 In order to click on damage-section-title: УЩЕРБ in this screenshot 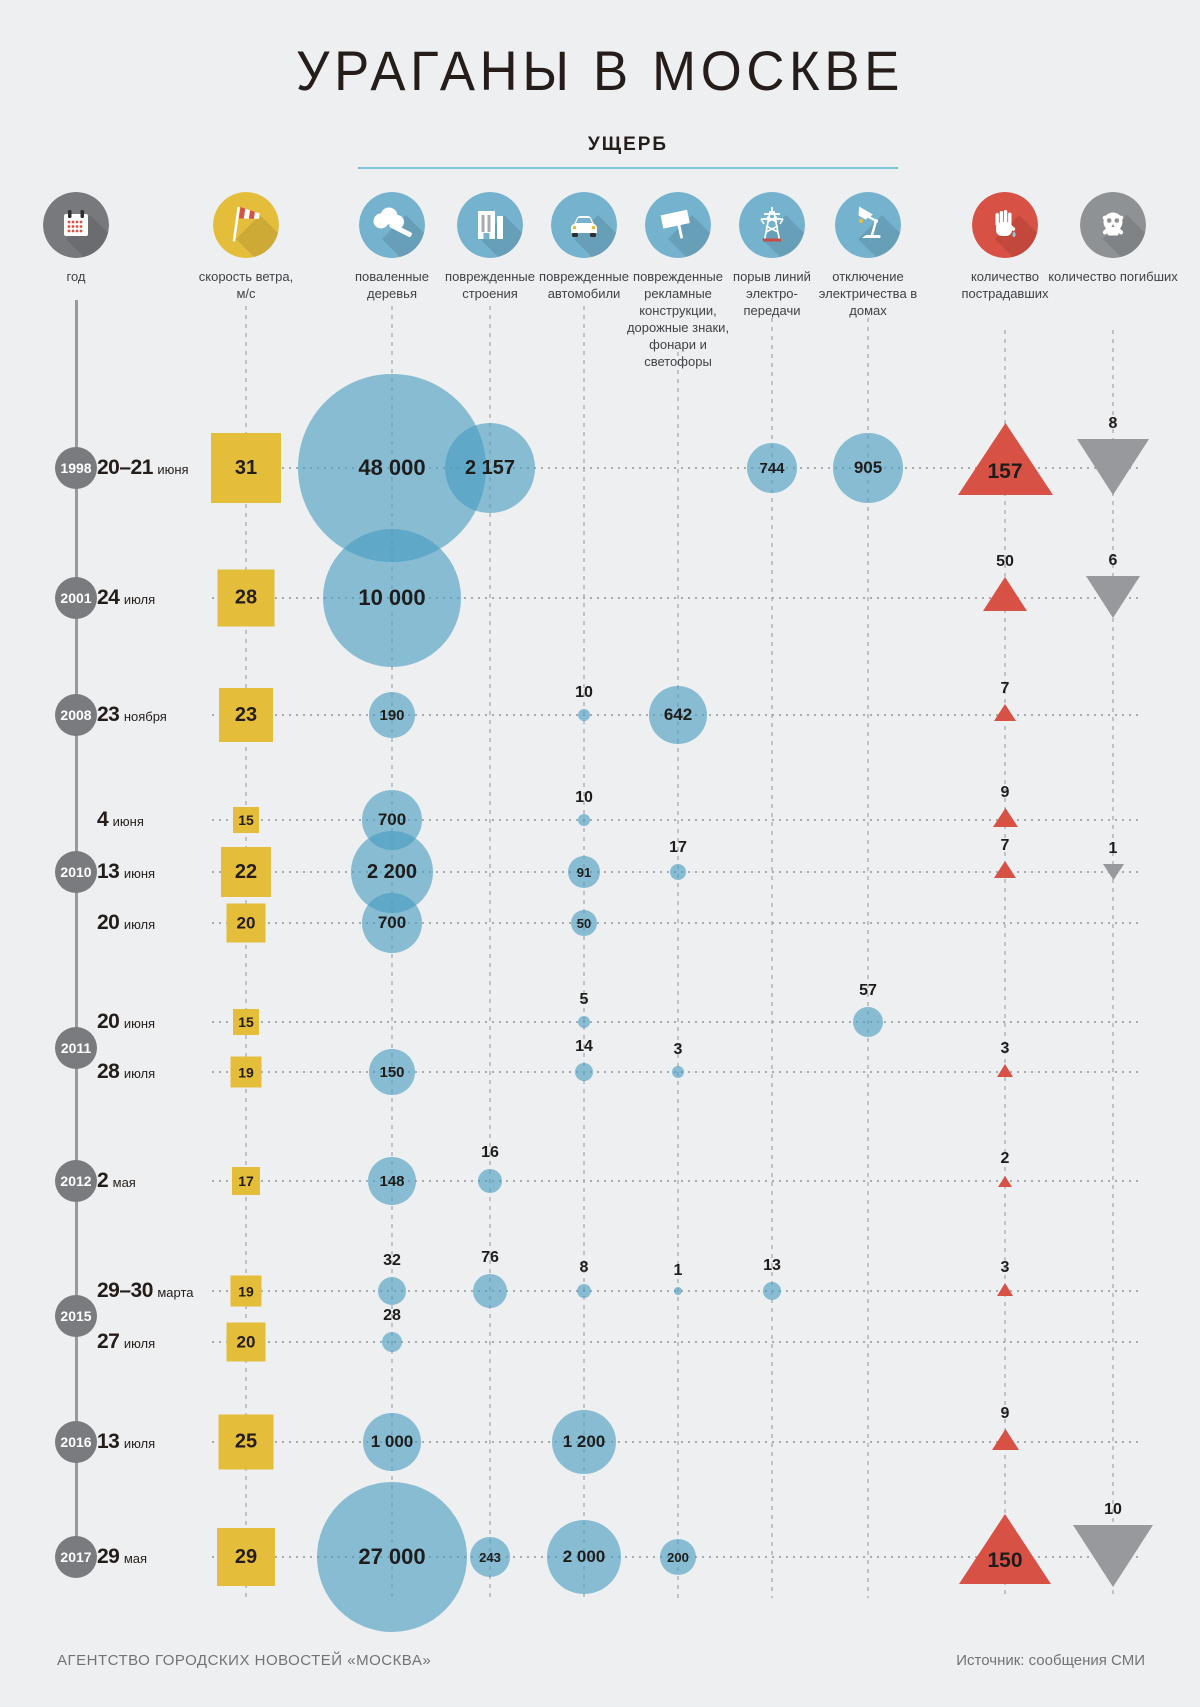, I will do `click(628, 144)`.